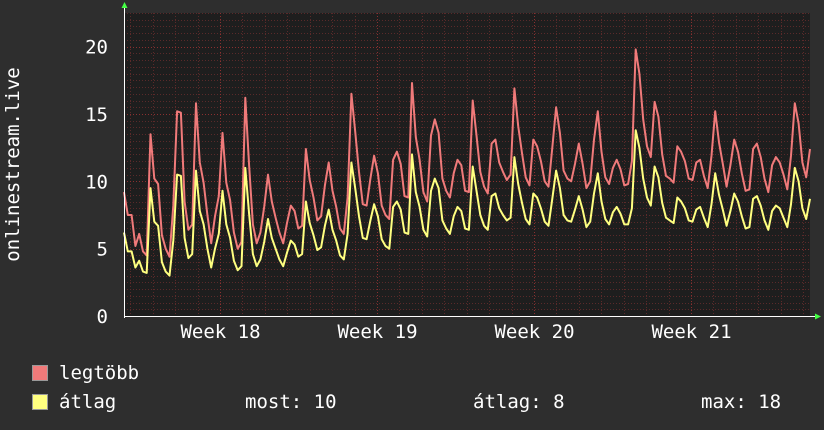  Describe the element at coordinates (220, 330) in the screenshot. I see `x-tick-label: Week 18` at that location.